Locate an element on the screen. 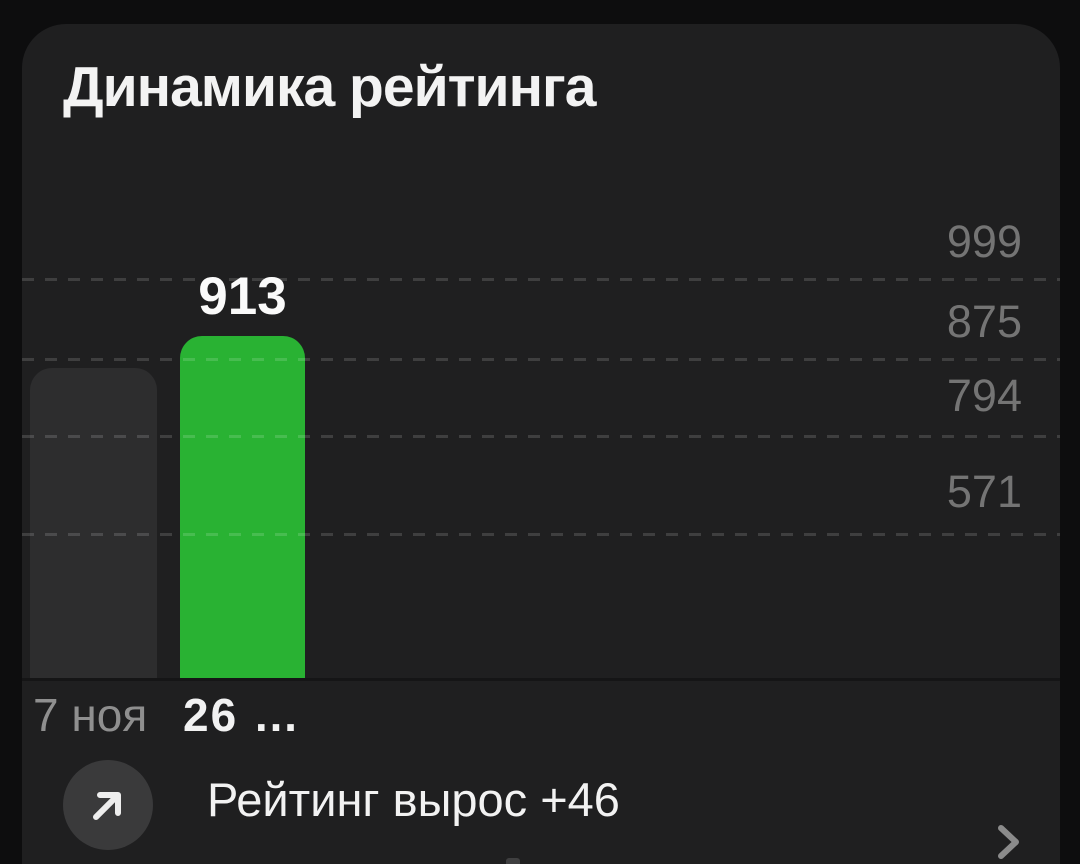  rating-summary-row: Рейтинг вырос +46 is located at coordinates (541, 804).